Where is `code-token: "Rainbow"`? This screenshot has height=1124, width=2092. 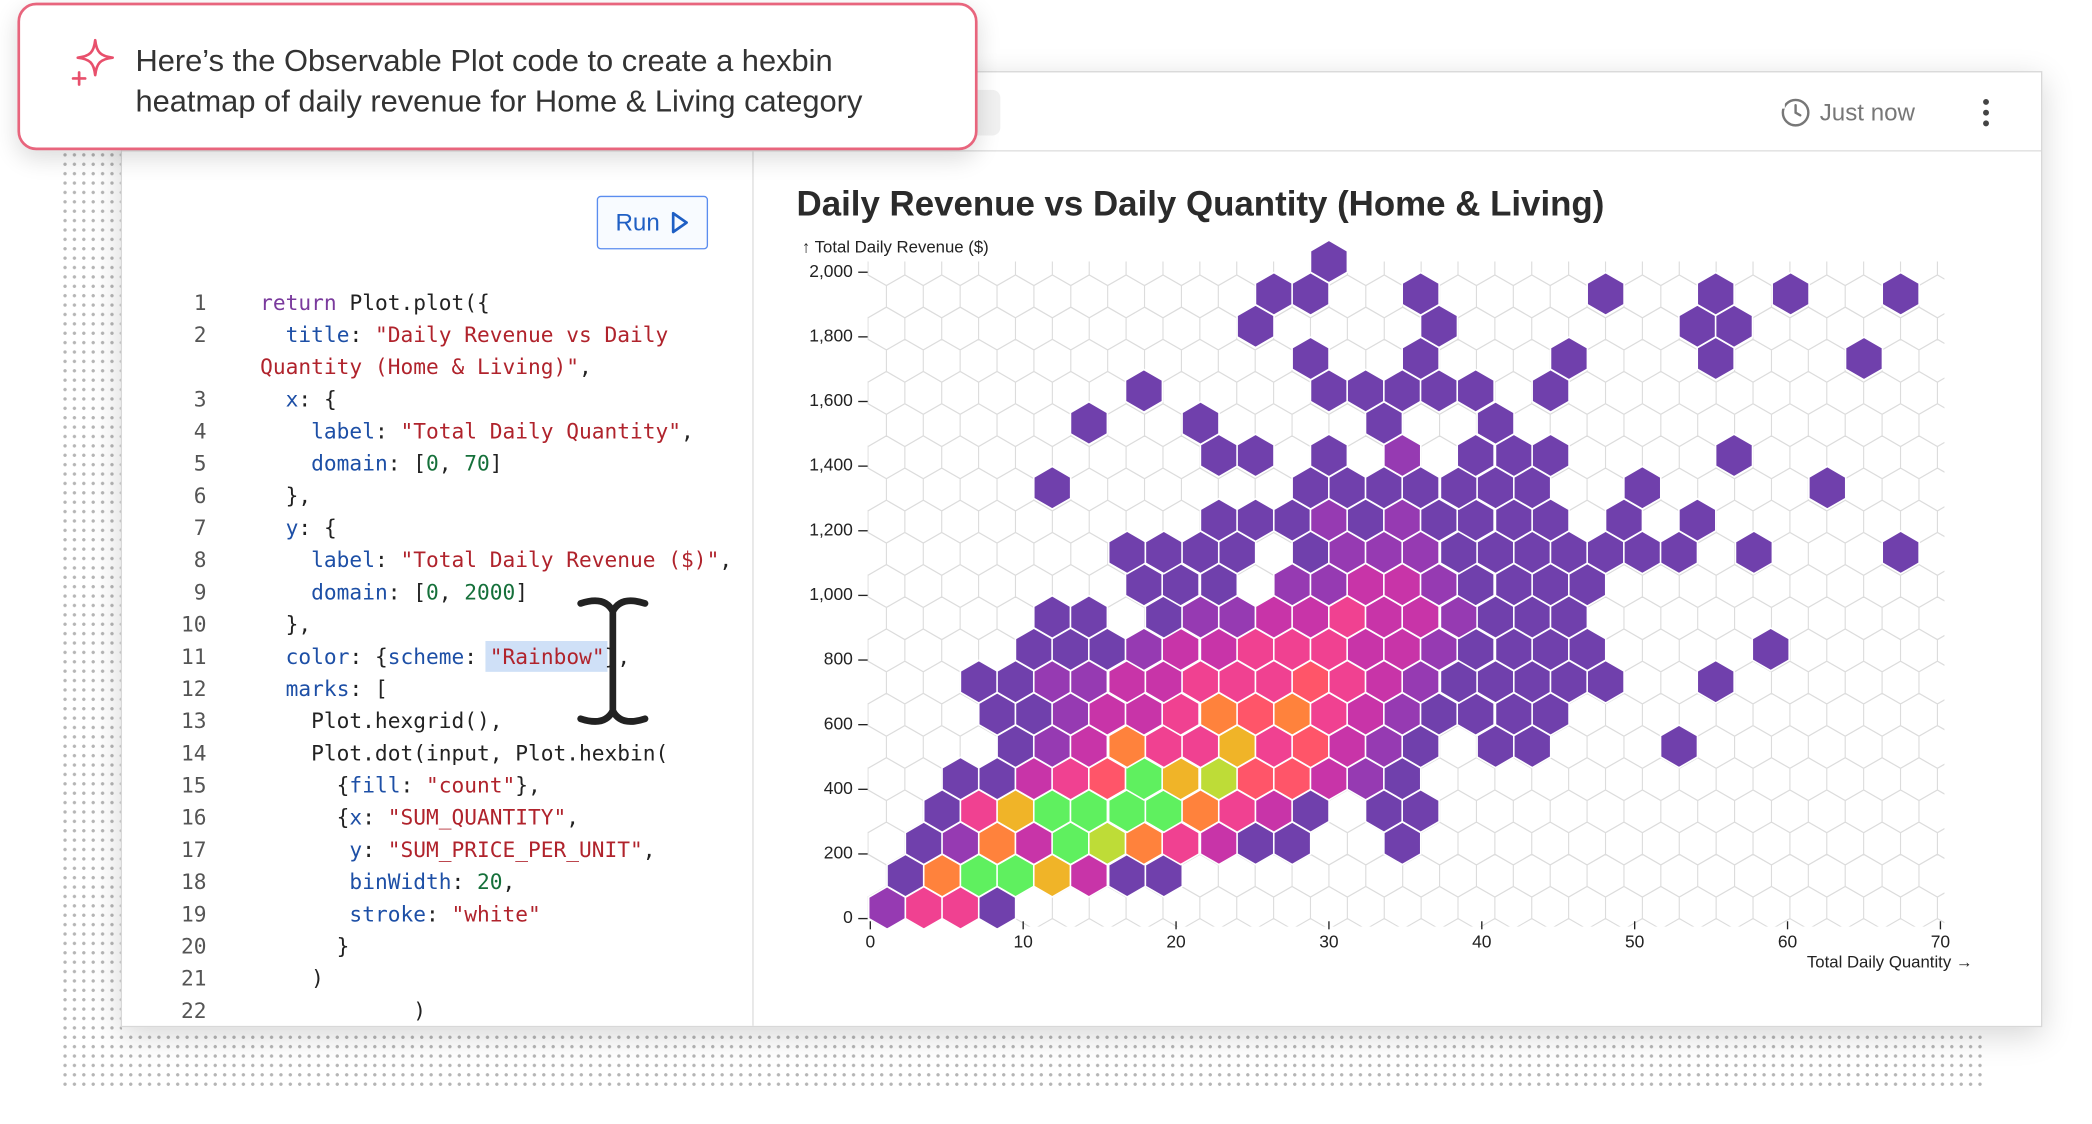 code-token: "Rainbow" is located at coordinates (547, 656).